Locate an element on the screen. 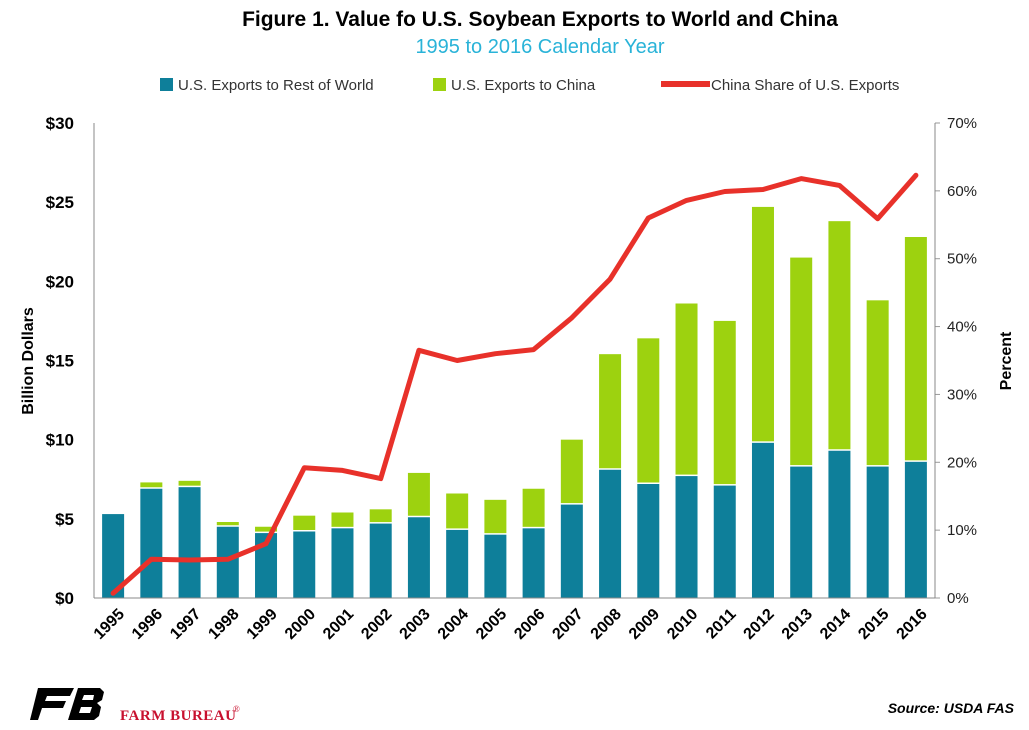 Image resolution: width=1029 pixels, height=730 pixels. y-tick-left-label: $0 is located at coordinates (64, 598).